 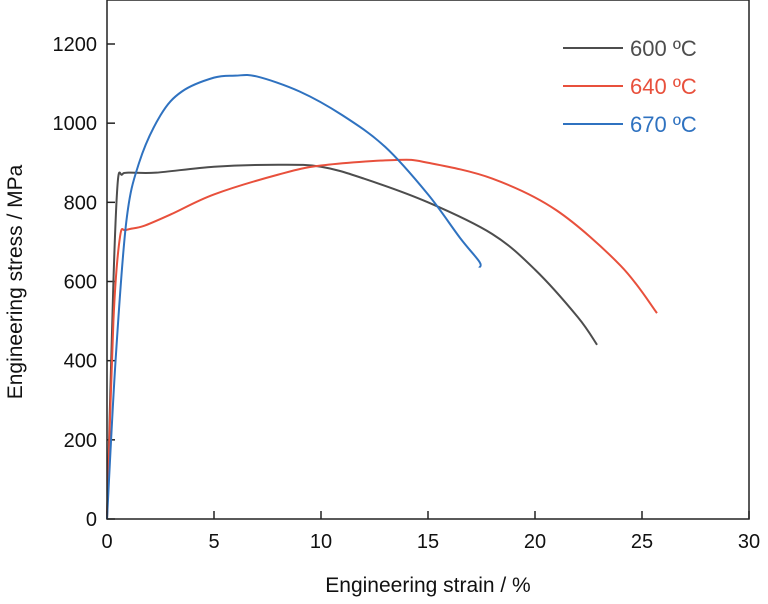 What do you see at coordinates (663, 48) in the screenshot?
I see `legend-label: 600 ºC` at bounding box center [663, 48].